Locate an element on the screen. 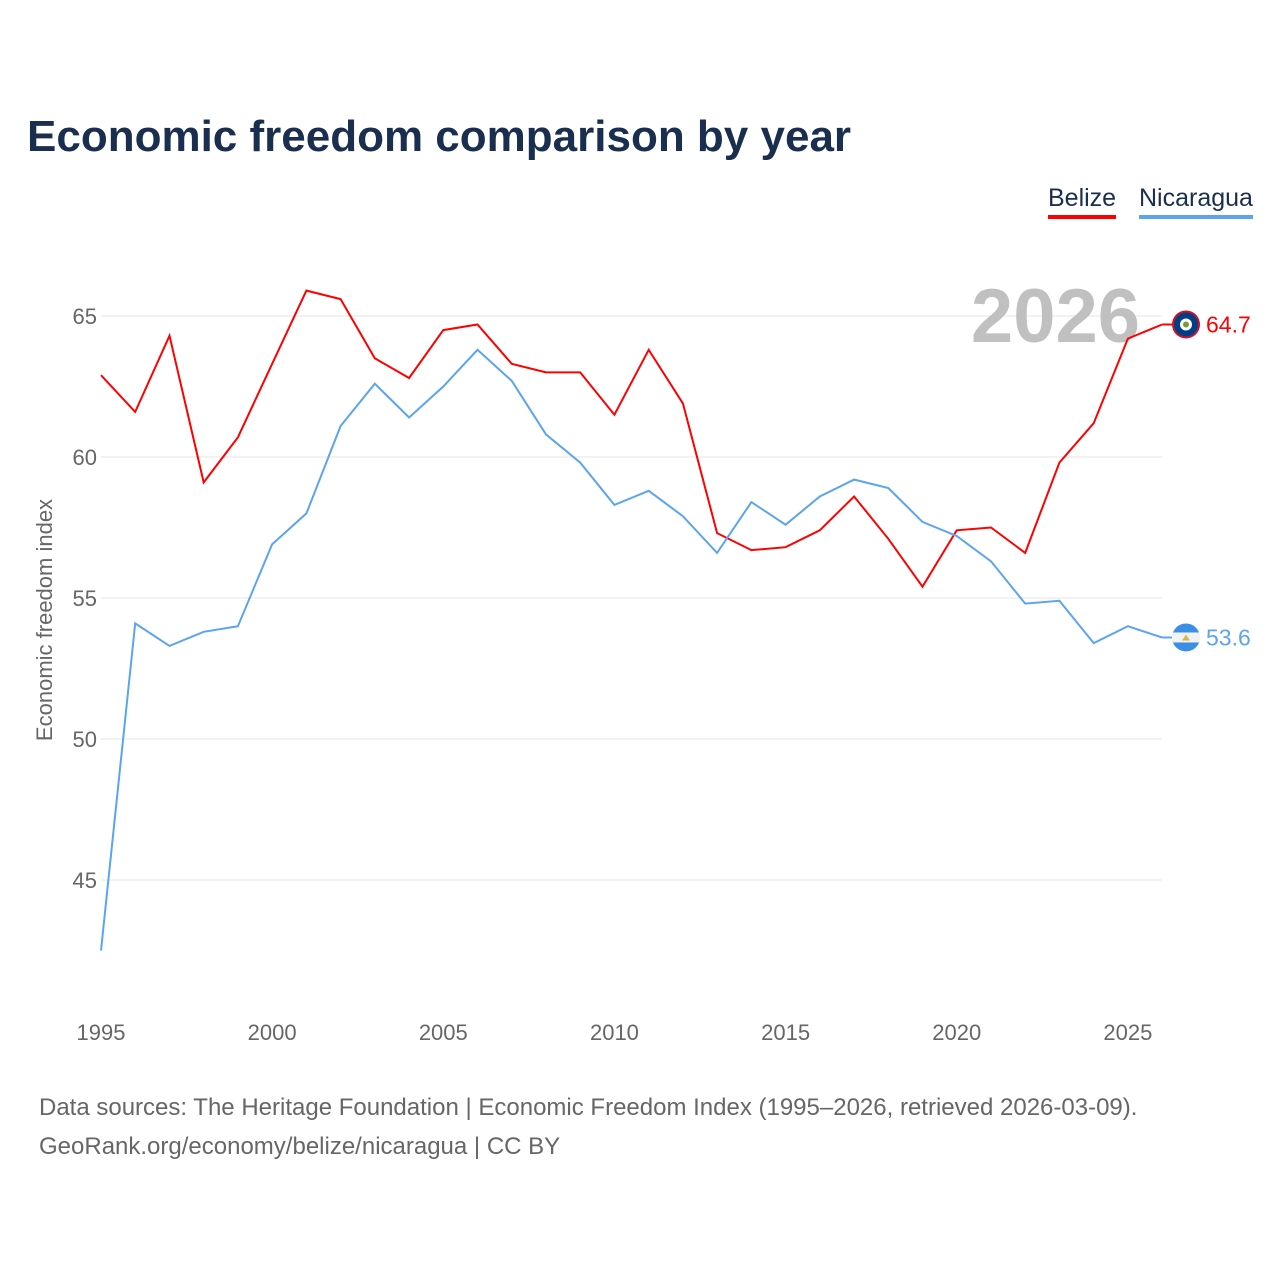  x-tick-label: 2000 is located at coordinates (272, 1032).